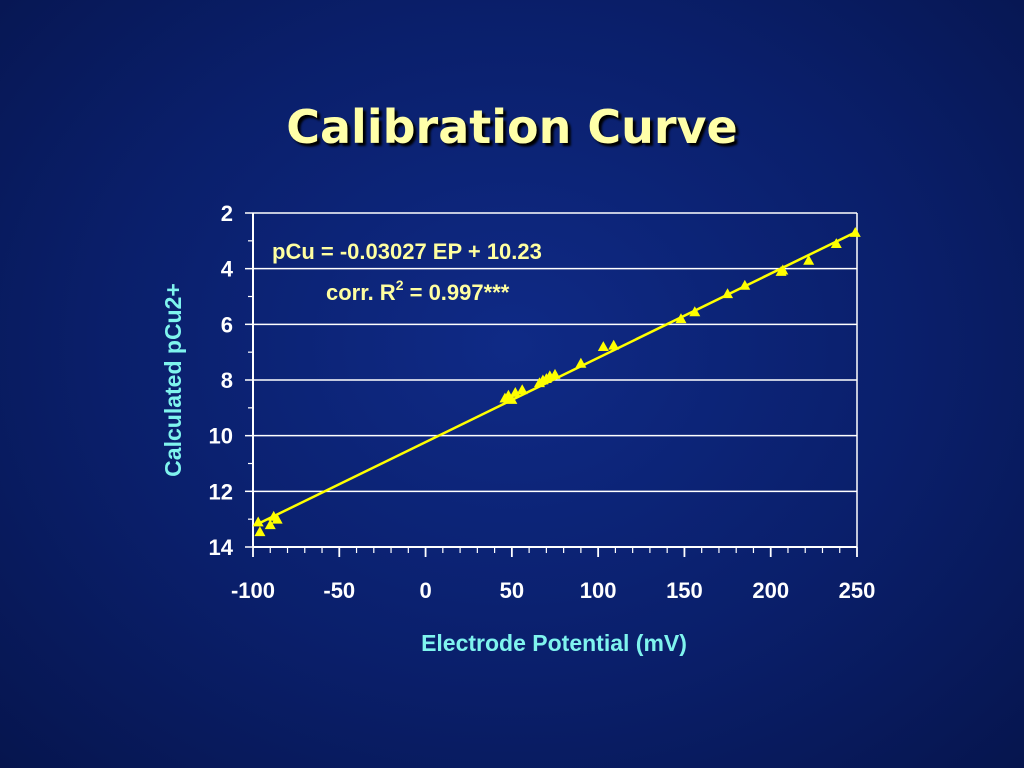 Image resolution: width=1024 pixels, height=768 pixels. I want to click on y-tick-label-14: 14, so click(221, 547).